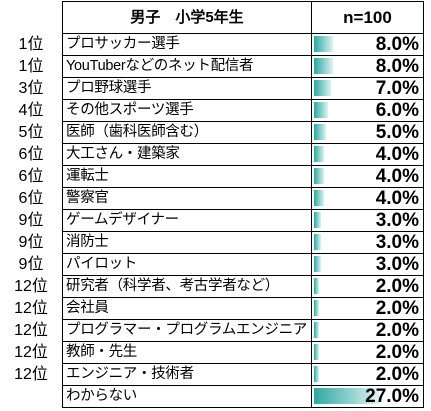 The width and height of the screenshot is (431, 411). I want to click on table-row: わからない 27.0%, so click(212, 397).